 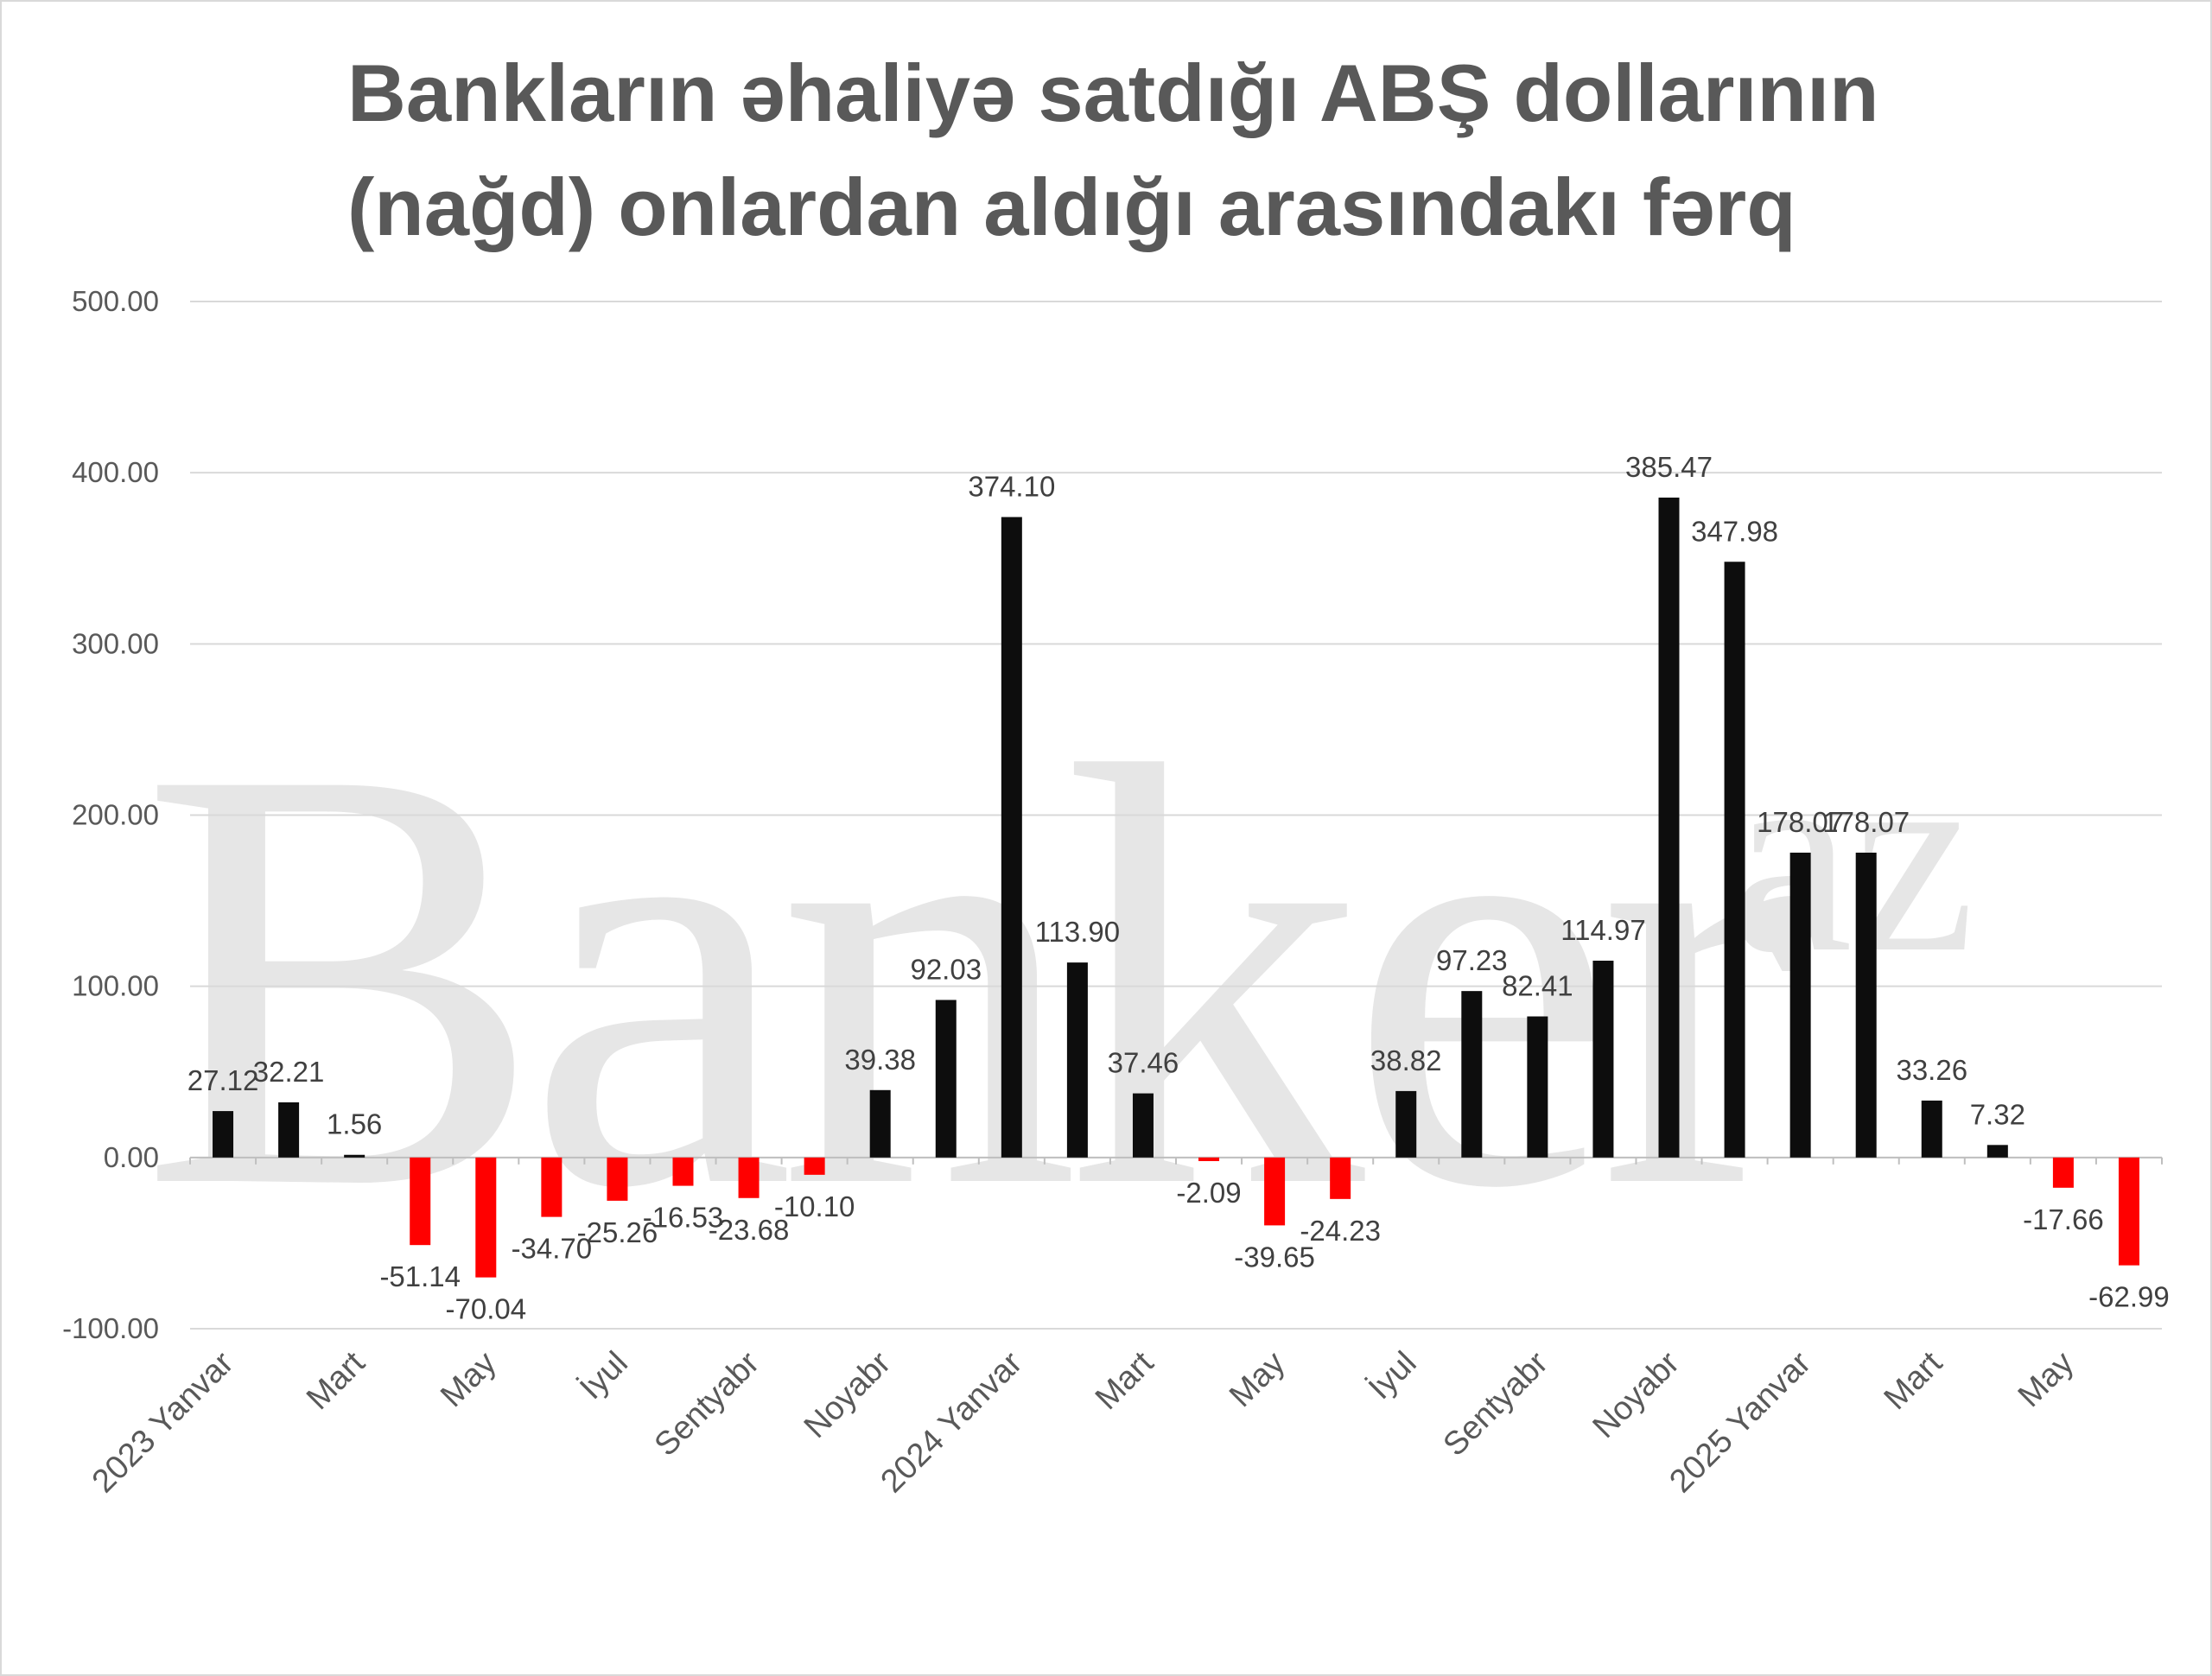 I want to click on x-tick-label: 2025 Yanvar, so click(x=1740, y=1422).